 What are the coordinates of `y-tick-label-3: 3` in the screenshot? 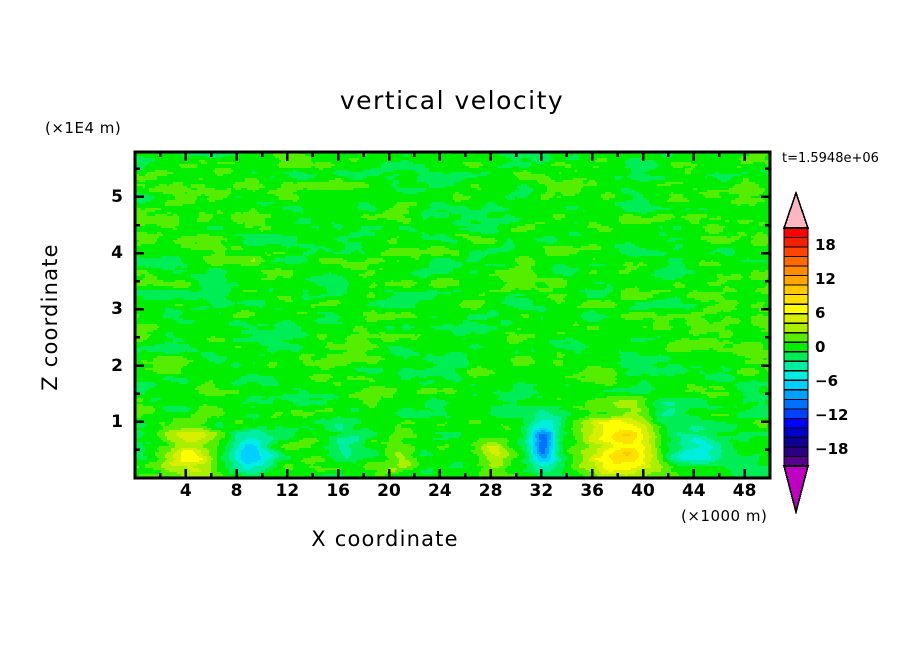 It's located at (117, 309).